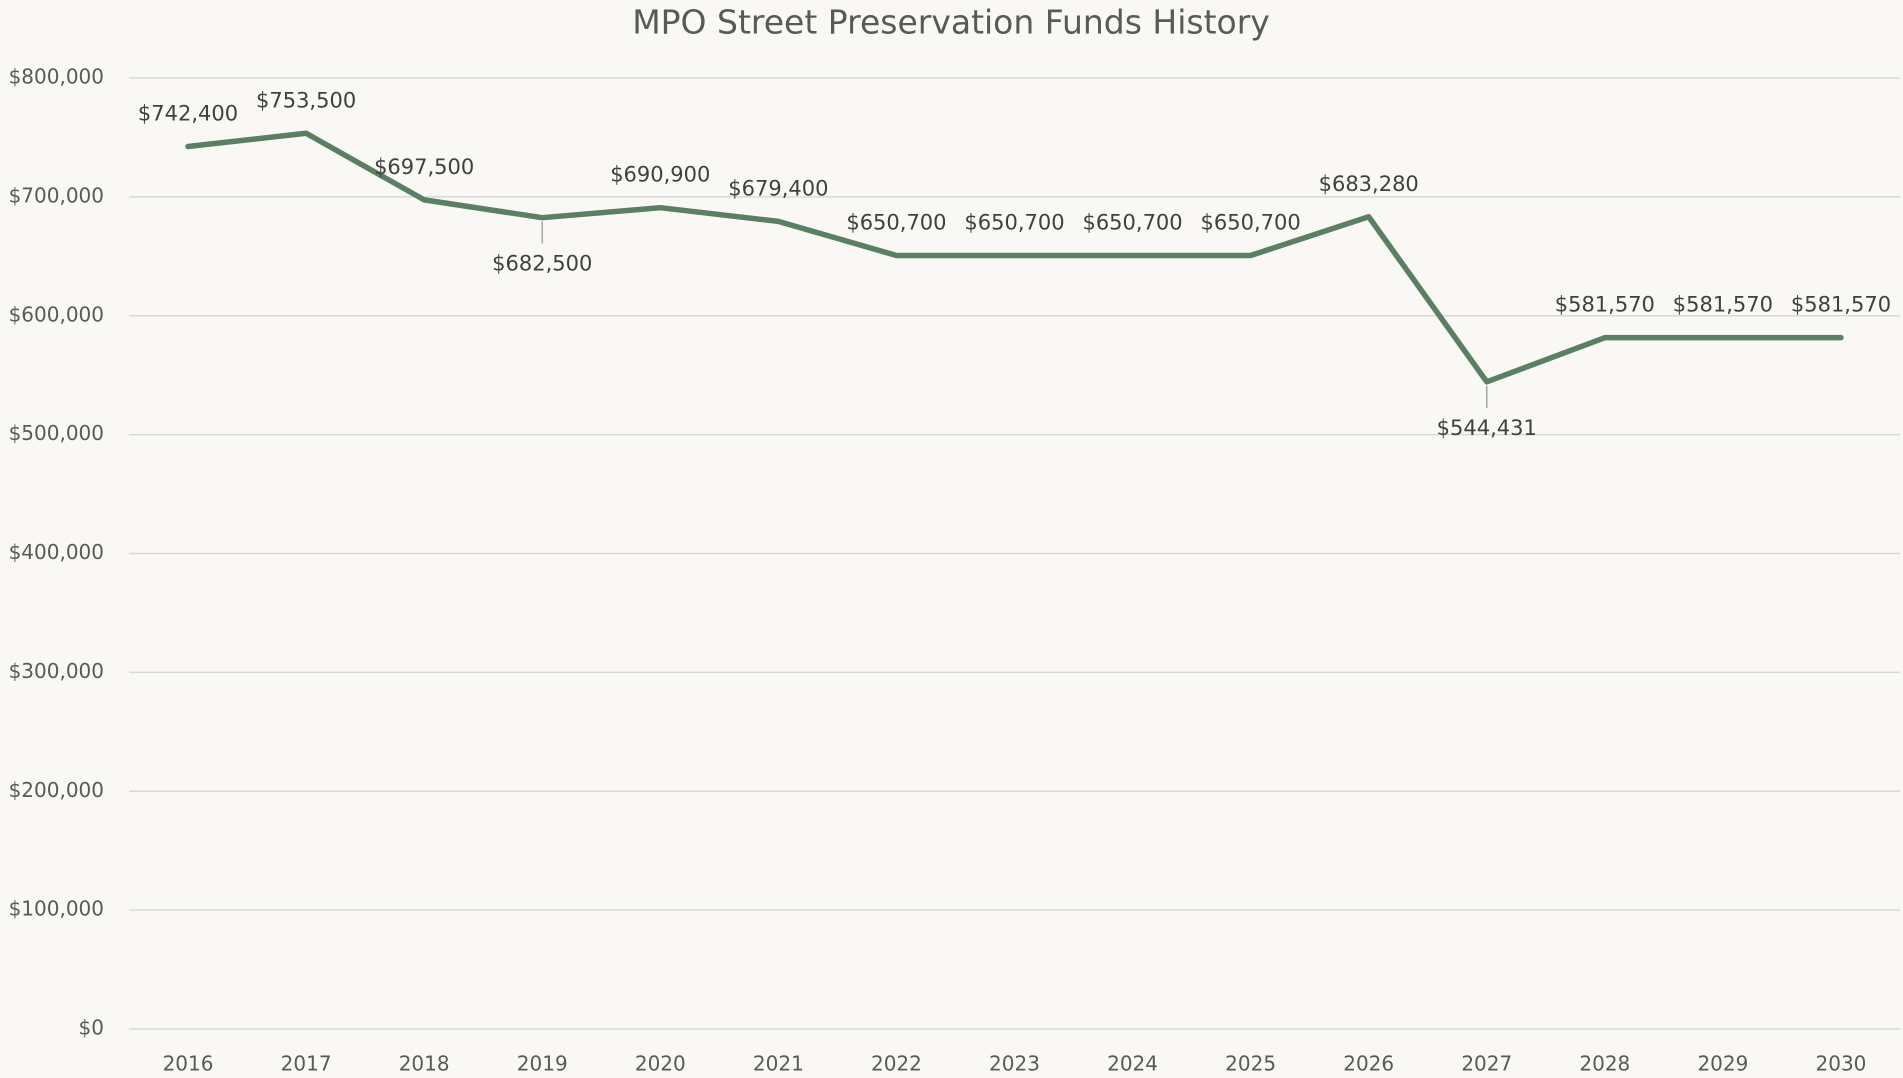 The image size is (1903, 1078). What do you see at coordinates (306, 100) in the screenshot?
I see `data-label: $753,500` at bounding box center [306, 100].